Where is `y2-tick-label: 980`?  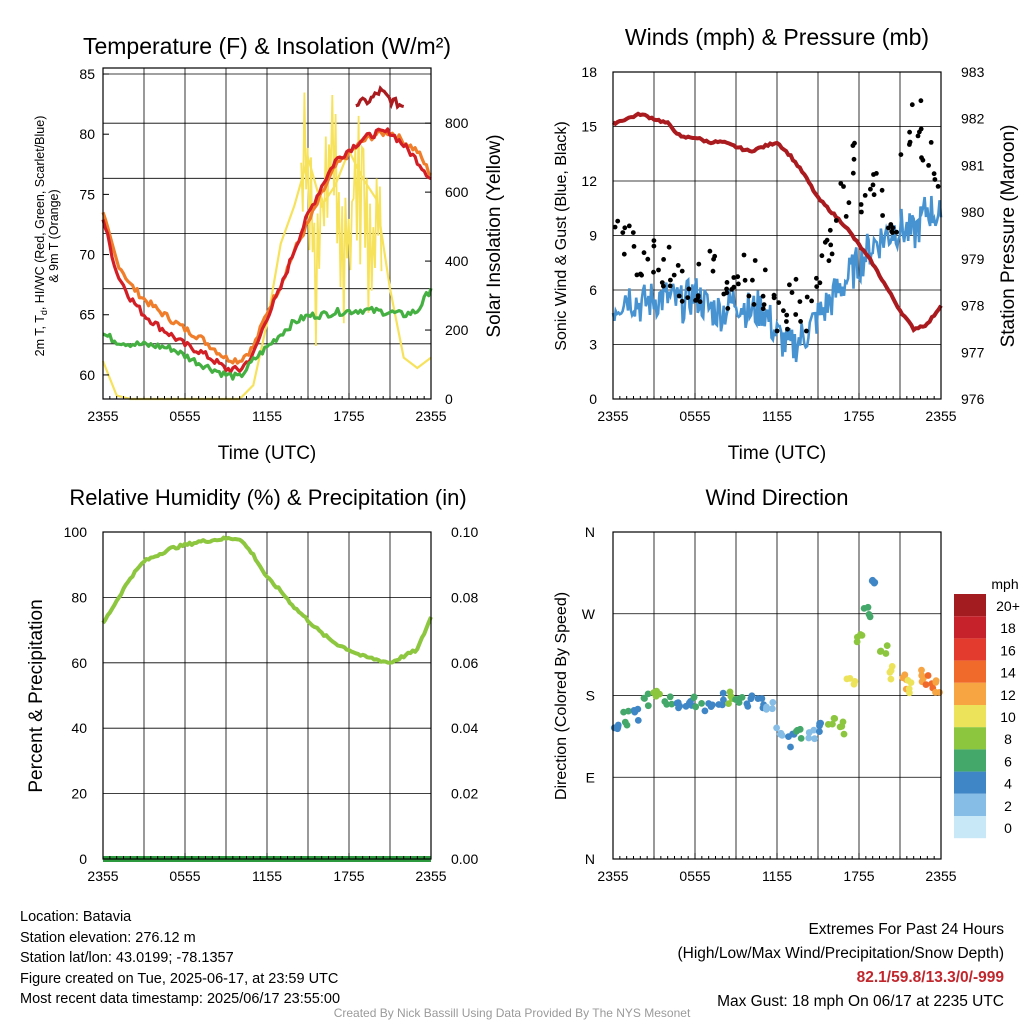 y2-tick-label: 980 is located at coordinates (973, 212).